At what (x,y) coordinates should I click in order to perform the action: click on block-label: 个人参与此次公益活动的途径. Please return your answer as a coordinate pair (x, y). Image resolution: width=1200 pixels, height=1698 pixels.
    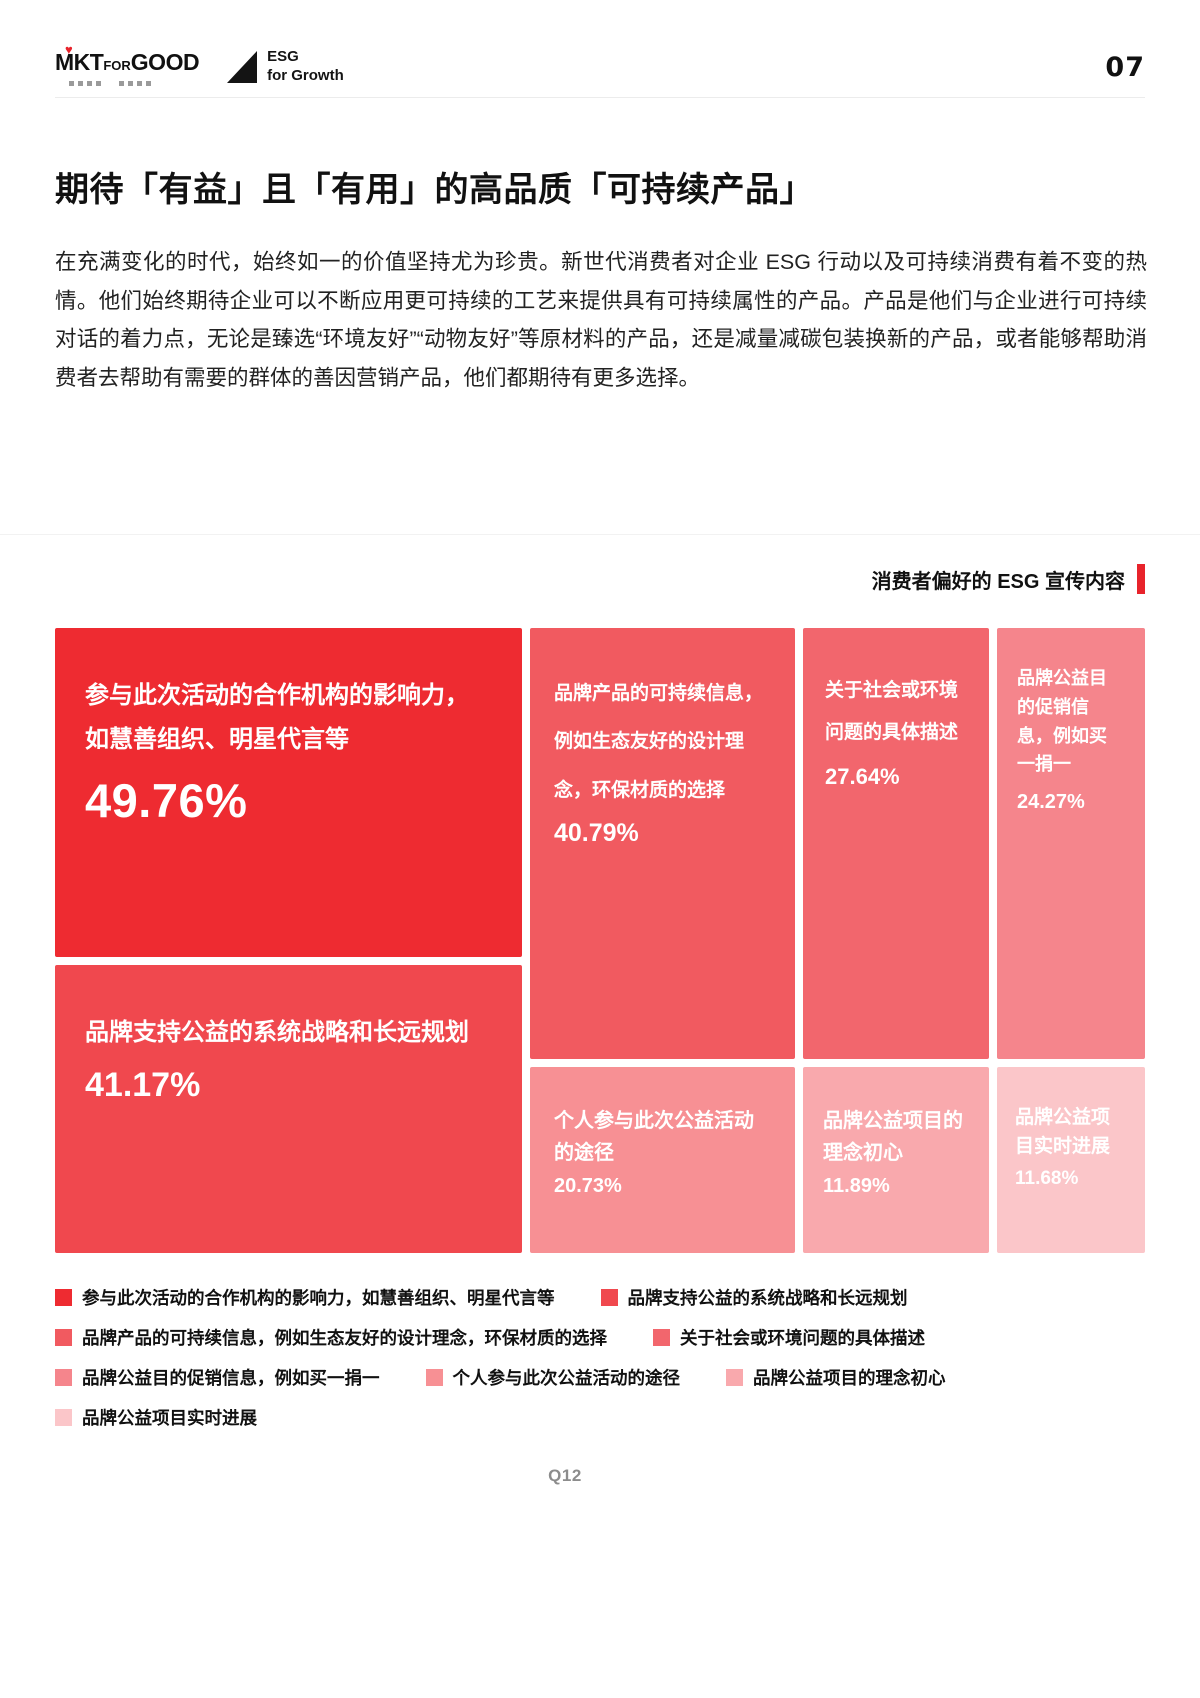
    Looking at the image, I should click on (654, 1137).